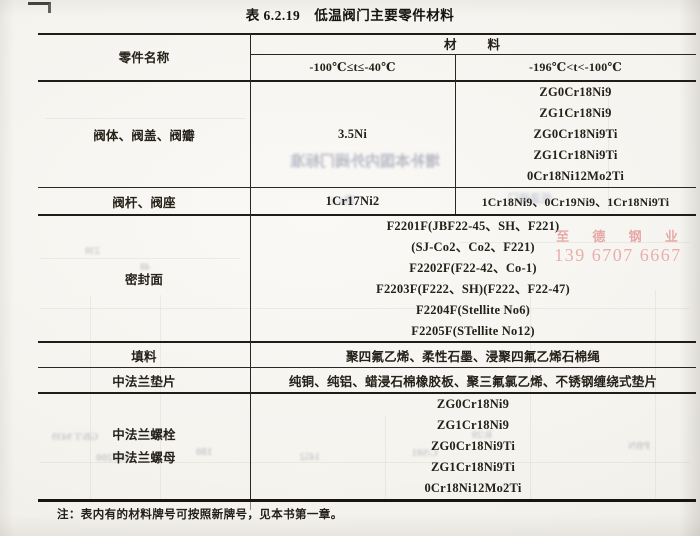 The width and height of the screenshot is (700, 536). What do you see at coordinates (473, 381) in the screenshot?
I see `cell-mid-flange-gasket-materials: 纯铜、纯铝、蜡浸石棉橡胶板、聚三氟氯乙烯、不锈钢缠绕式垫片` at bounding box center [473, 381].